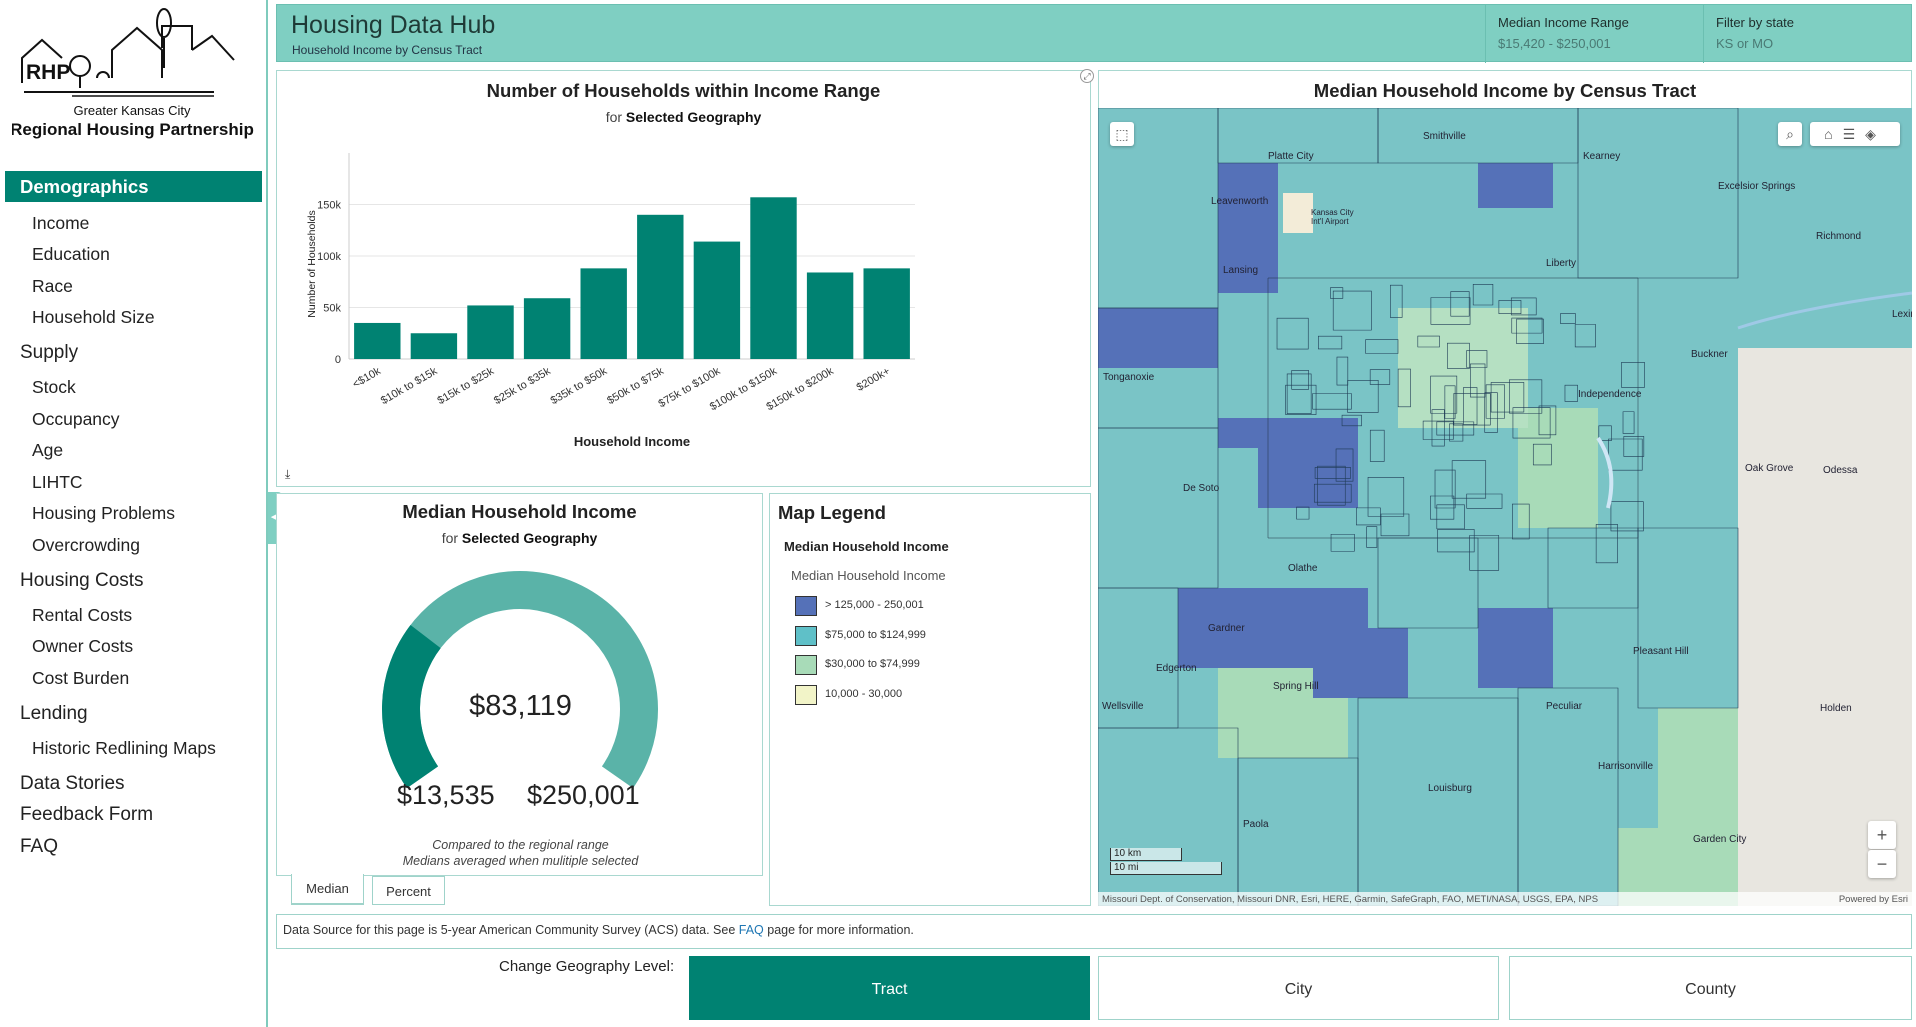  What do you see at coordinates (1554, 43) in the screenshot?
I see `range-value: $15,420 - $250,001` at bounding box center [1554, 43].